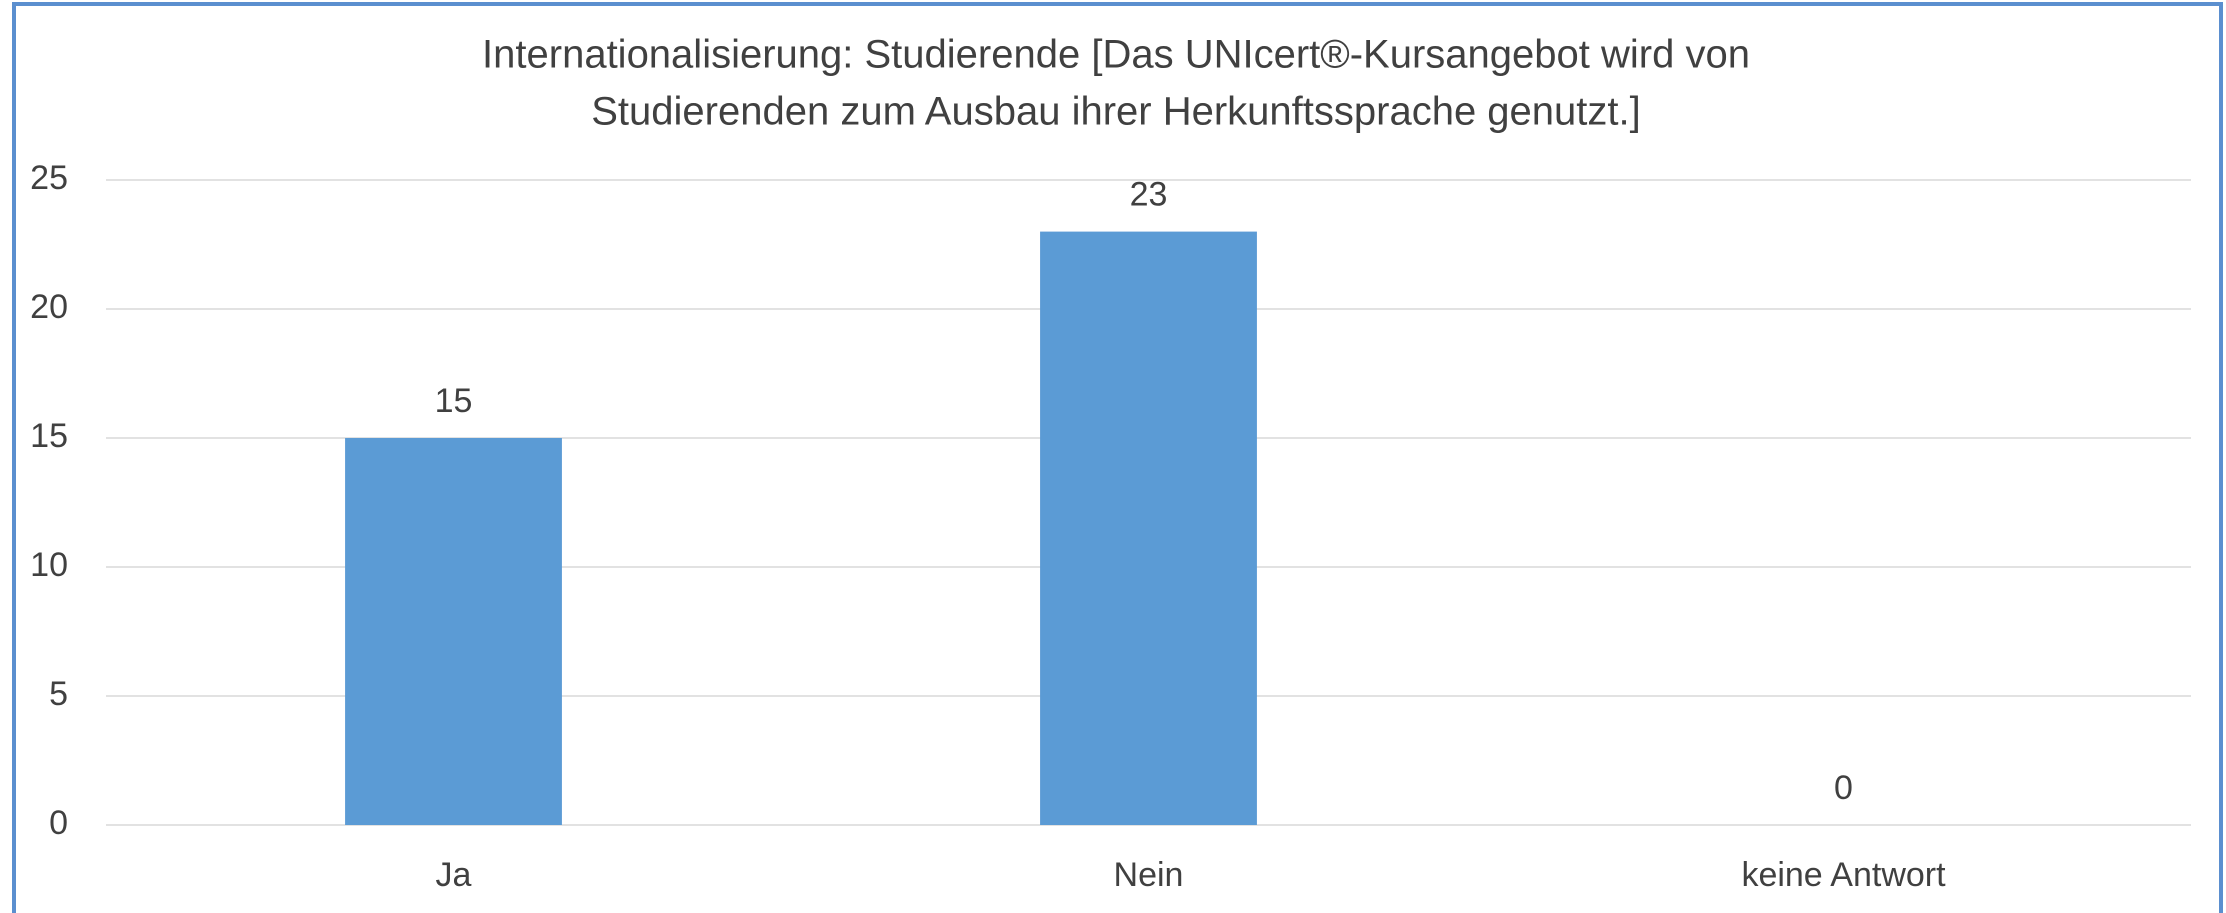 The image size is (2226, 913). What do you see at coordinates (49, 307) in the screenshot?
I see `y-tick-label: 20` at bounding box center [49, 307].